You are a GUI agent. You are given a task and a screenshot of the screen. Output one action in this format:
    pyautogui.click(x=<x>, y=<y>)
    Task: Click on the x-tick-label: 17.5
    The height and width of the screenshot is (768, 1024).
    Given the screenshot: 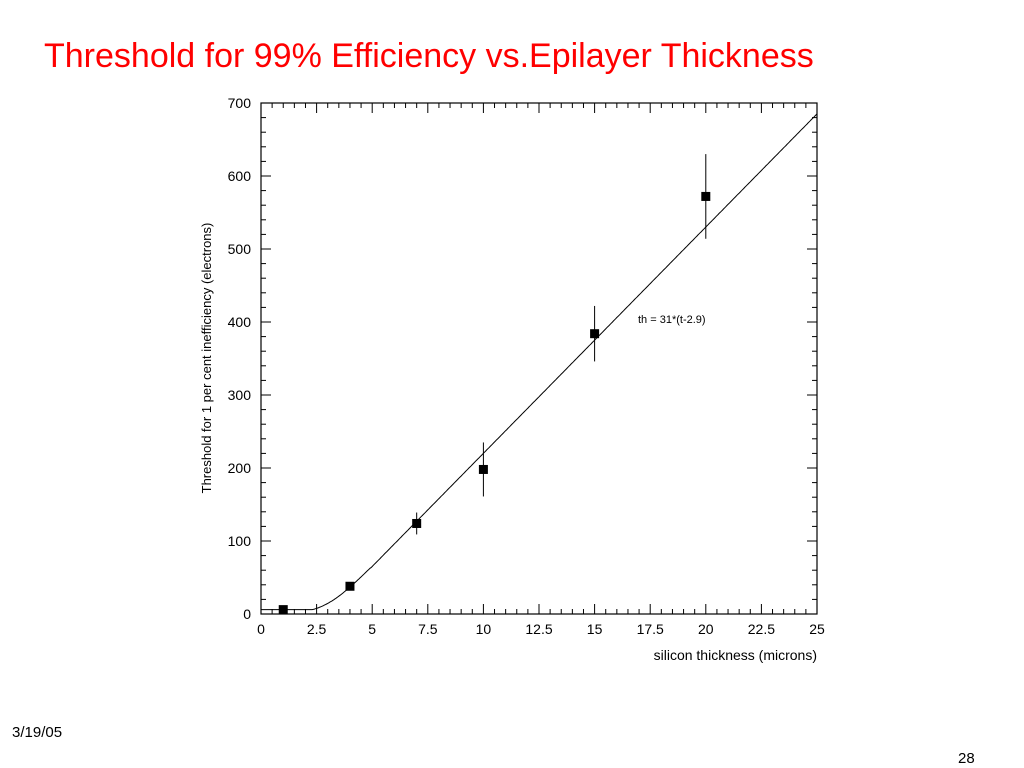 What is the action you would take?
    pyautogui.click(x=650, y=629)
    